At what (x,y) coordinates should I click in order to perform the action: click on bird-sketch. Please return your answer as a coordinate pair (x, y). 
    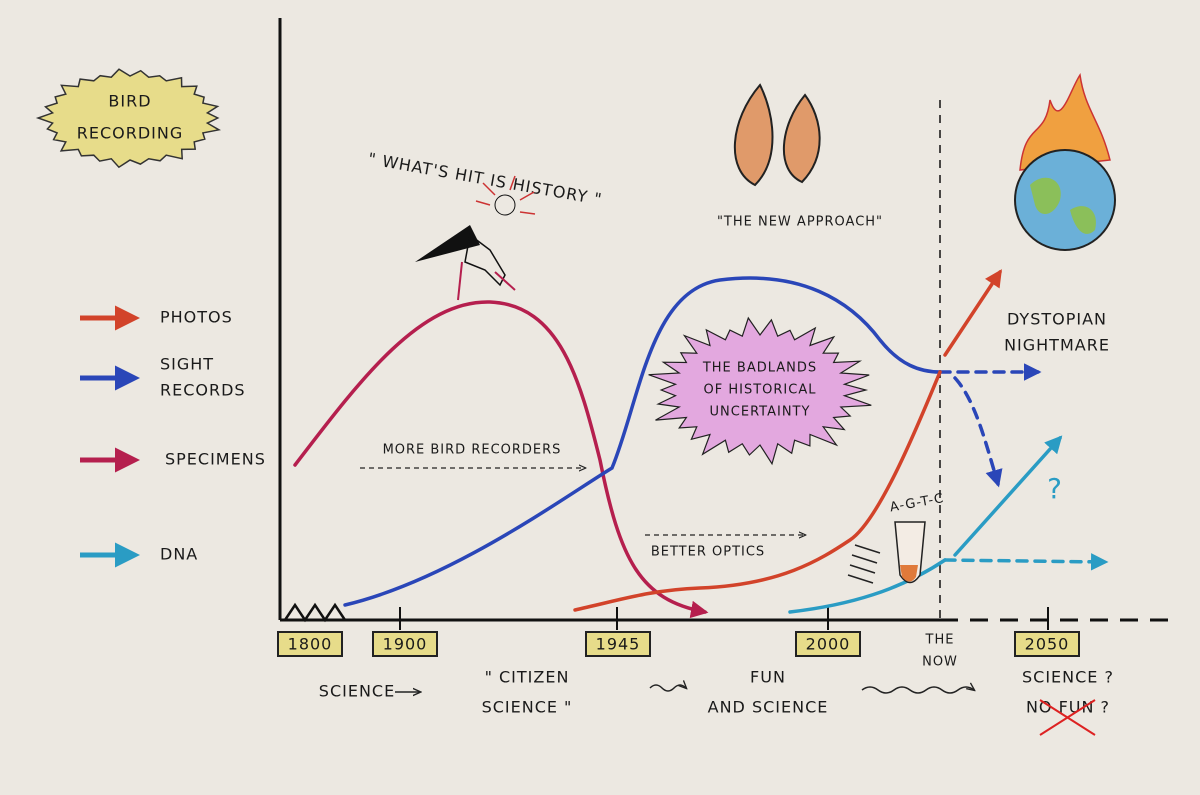
    Looking at the image, I should click on (475, 238).